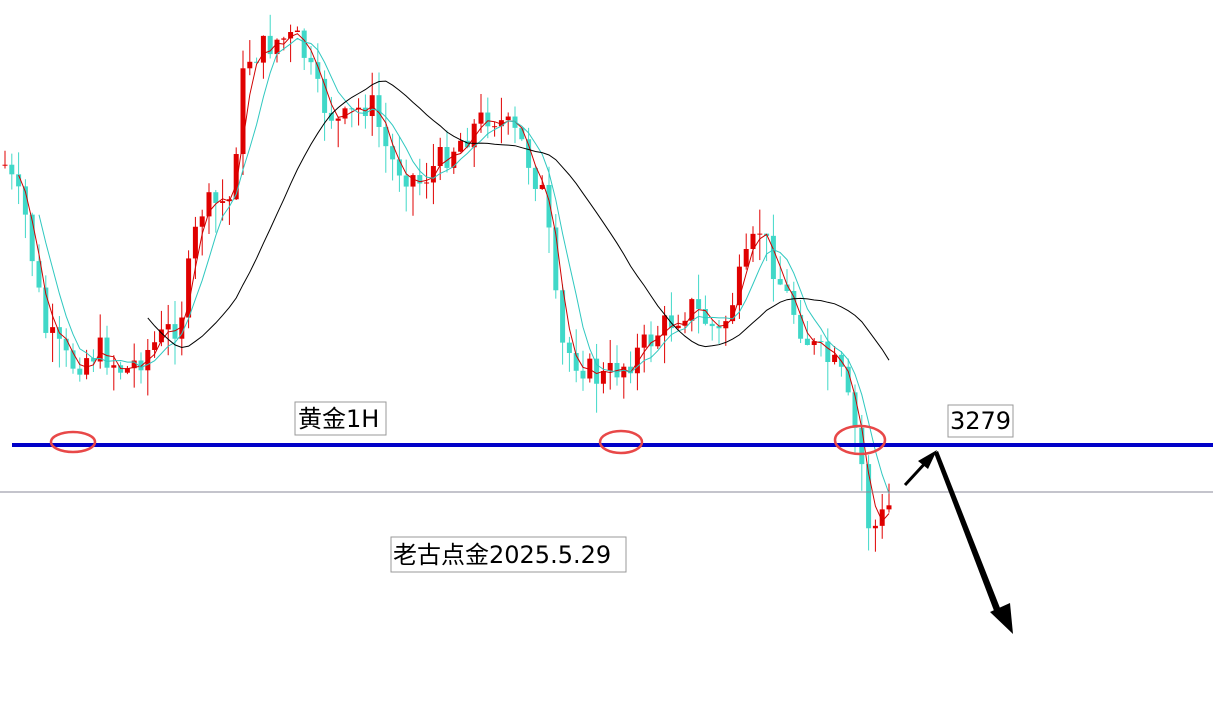 The width and height of the screenshot is (1213, 721). I want to click on level-label: 3279, so click(980, 421).